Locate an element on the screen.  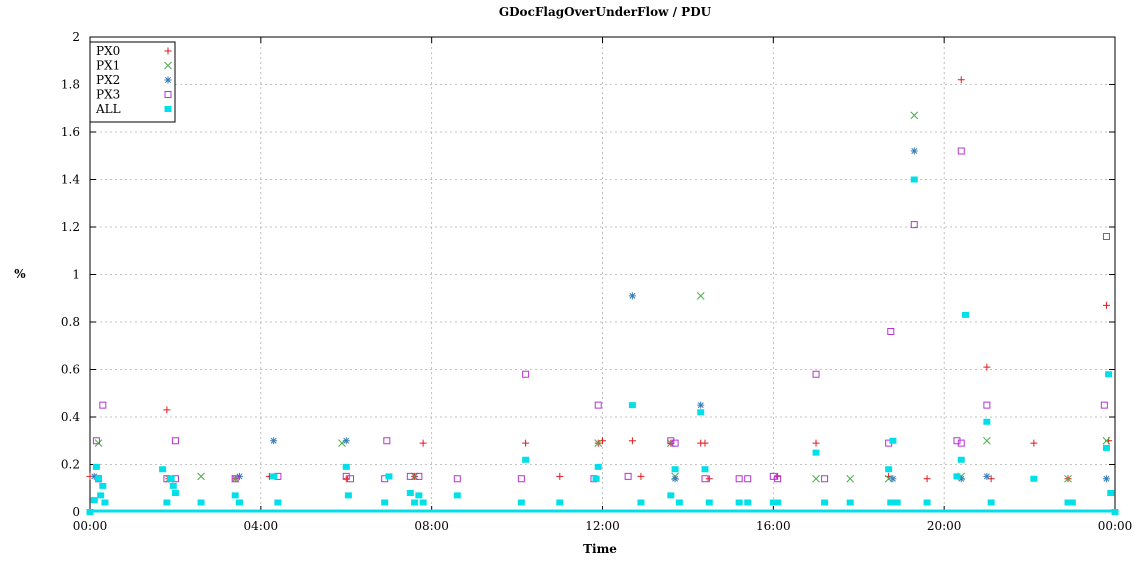
legend-marker-px2 is located at coordinates (168, 80).